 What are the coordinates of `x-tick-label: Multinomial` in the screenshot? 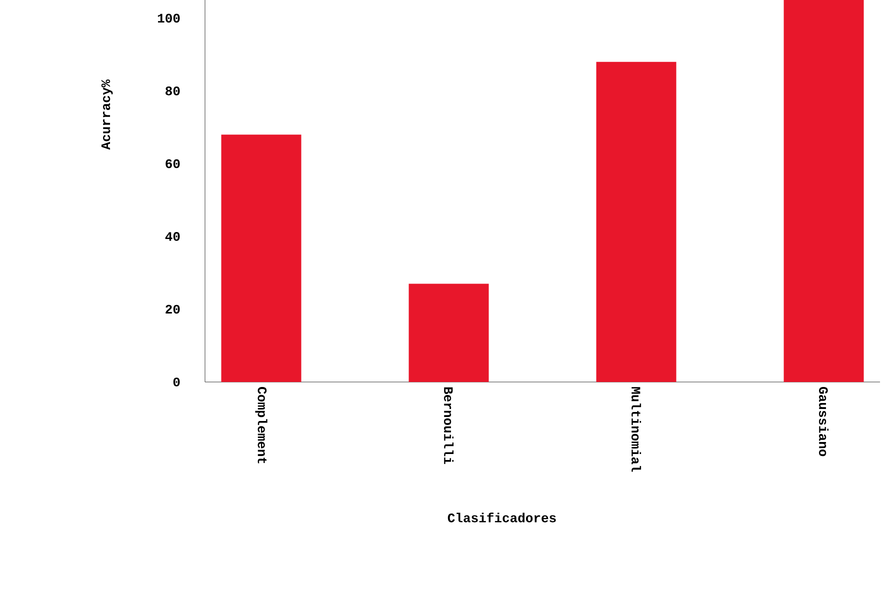 It's located at (636, 429).